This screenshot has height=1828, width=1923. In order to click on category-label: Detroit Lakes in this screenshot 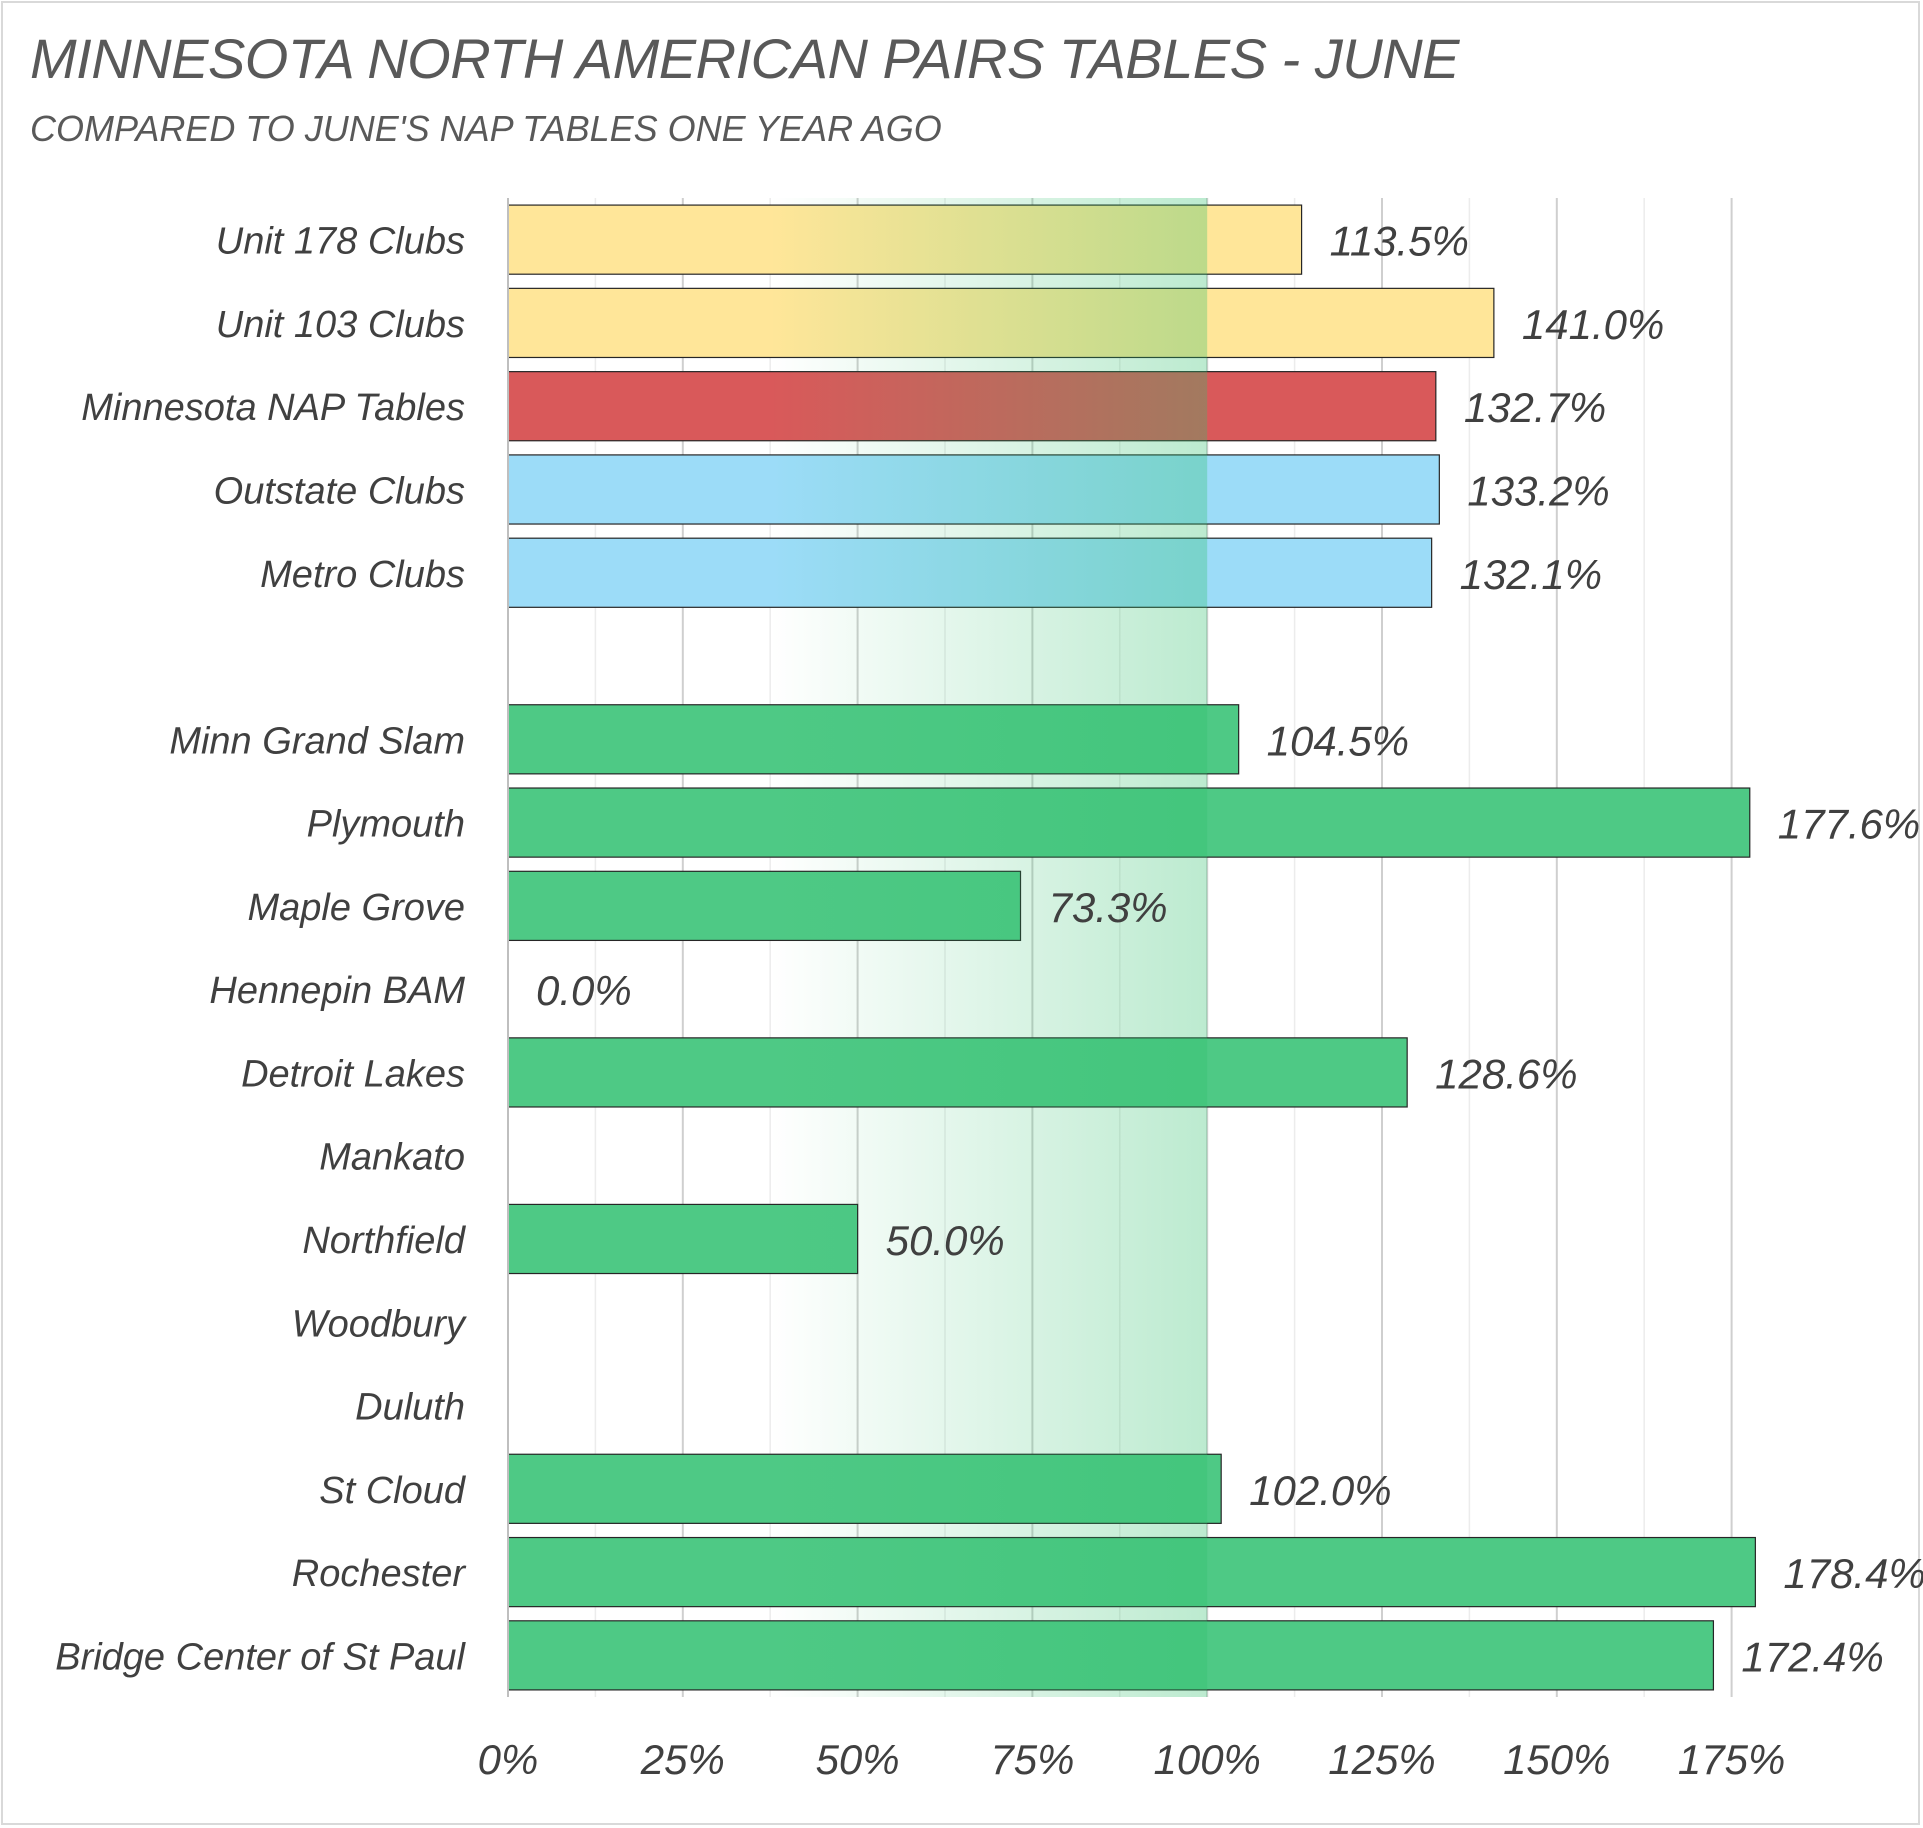, I will do `click(353, 1074)`.